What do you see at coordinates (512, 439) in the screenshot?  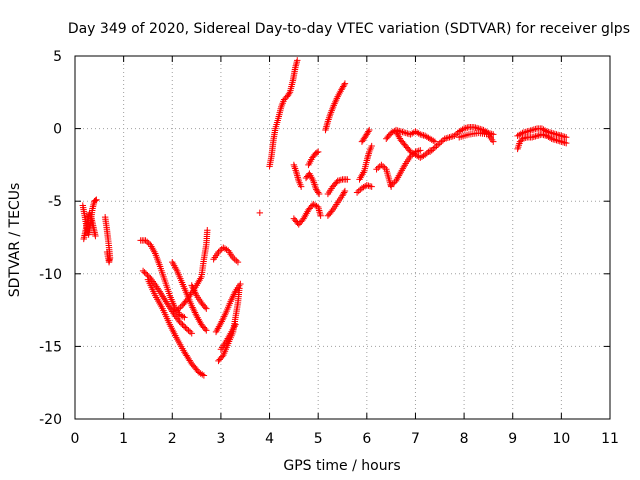 I see `x-tick-label: 9` at bounding box center [512, 439].